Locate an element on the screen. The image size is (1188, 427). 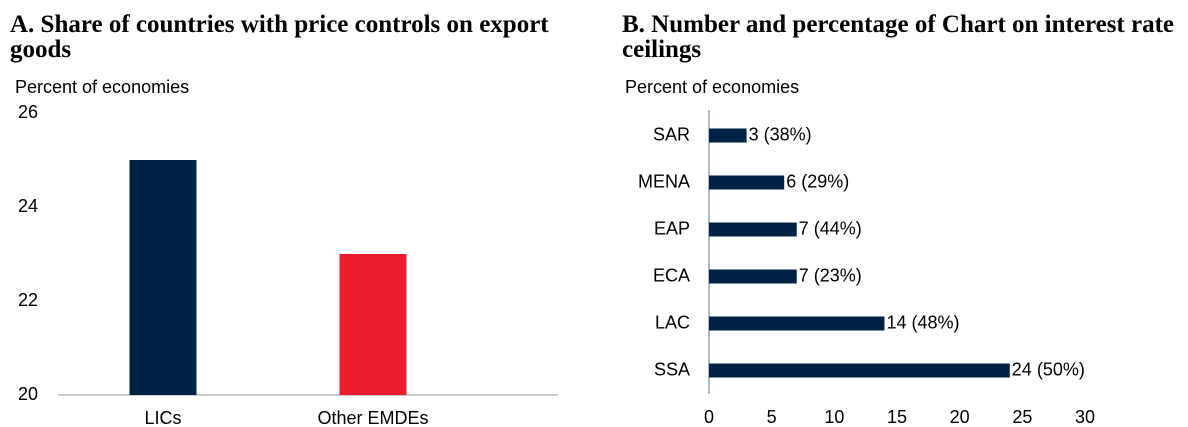
x-tick-label: 30 is located at coordinates (1085, 417).